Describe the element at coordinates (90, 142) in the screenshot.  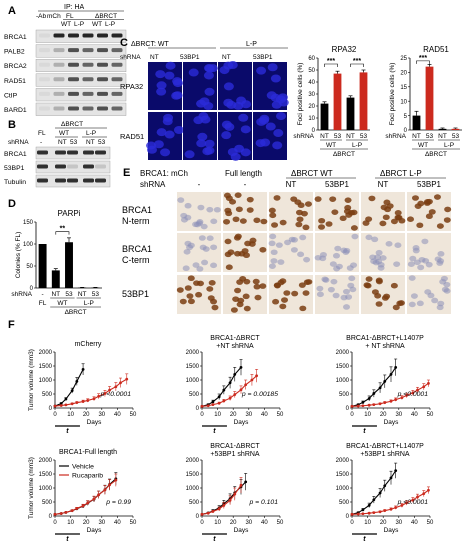
I see `b-shrna-col: NT` at that location.